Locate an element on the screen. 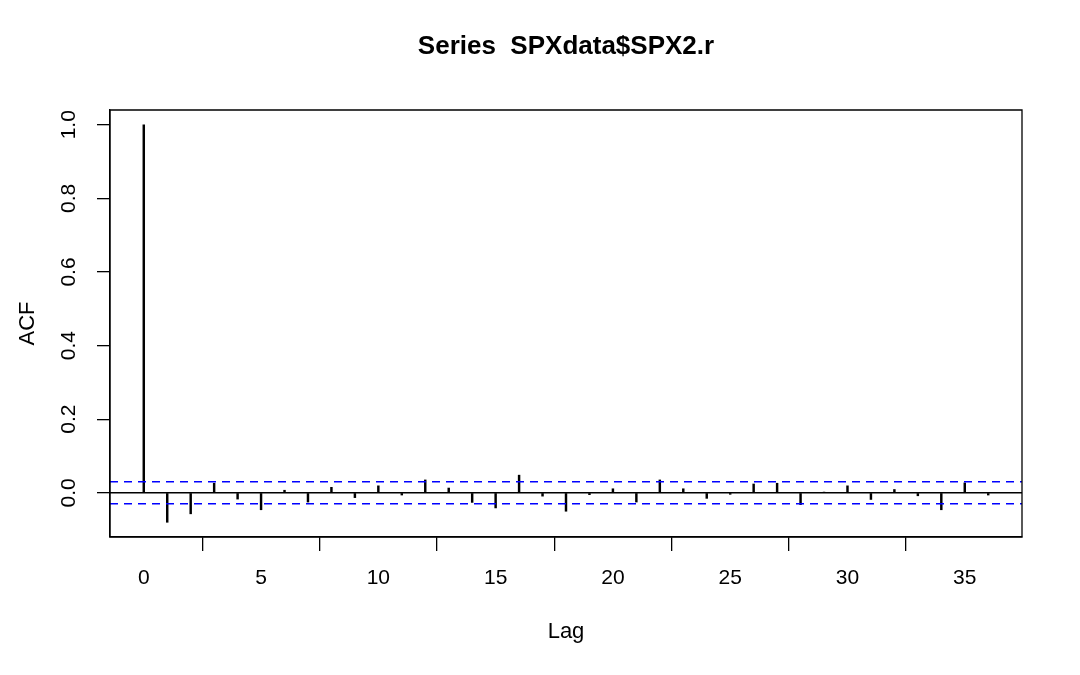 This screenshot has height=675, width=1080. y-tick-label: 1.0 is located at coordinates (68, 125).